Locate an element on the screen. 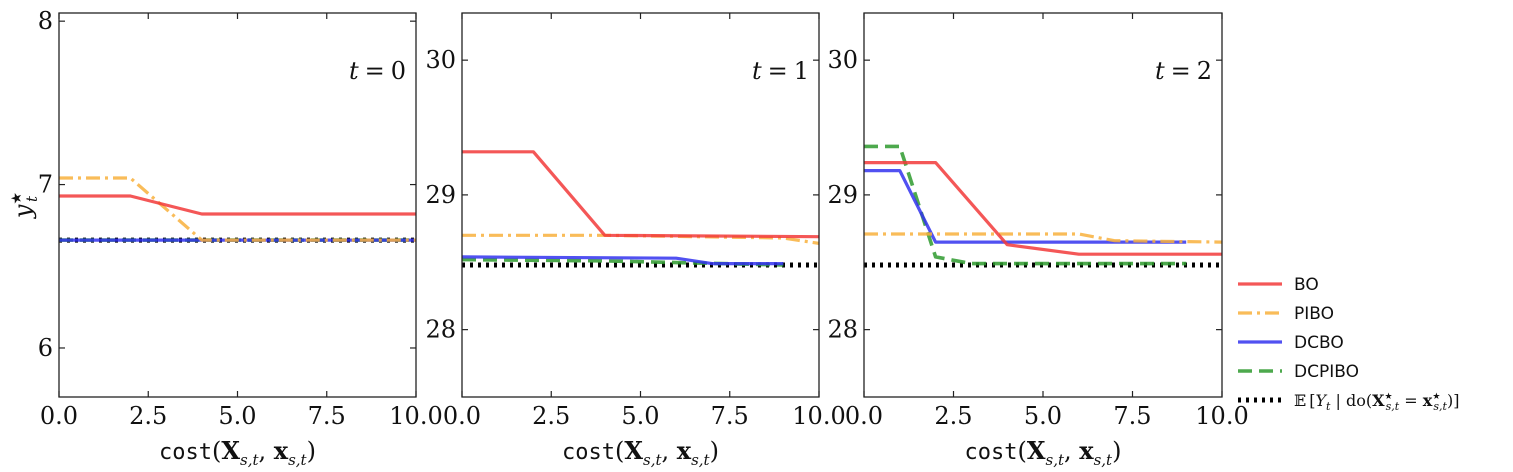 This screenshot has width=1513, height=472. legend-label: PIBO is located at coordinates (1314, 314).